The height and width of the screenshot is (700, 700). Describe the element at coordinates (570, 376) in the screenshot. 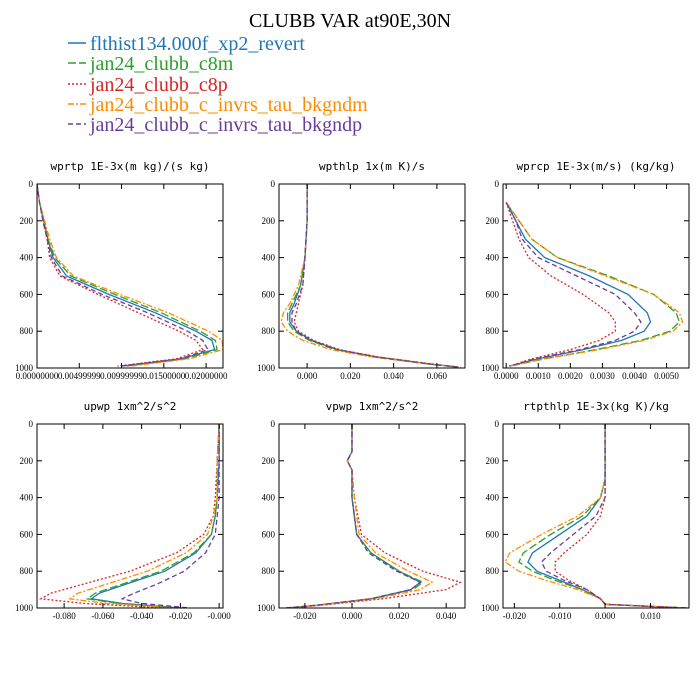

I see `x-tick-label: 0.0020` at that location.